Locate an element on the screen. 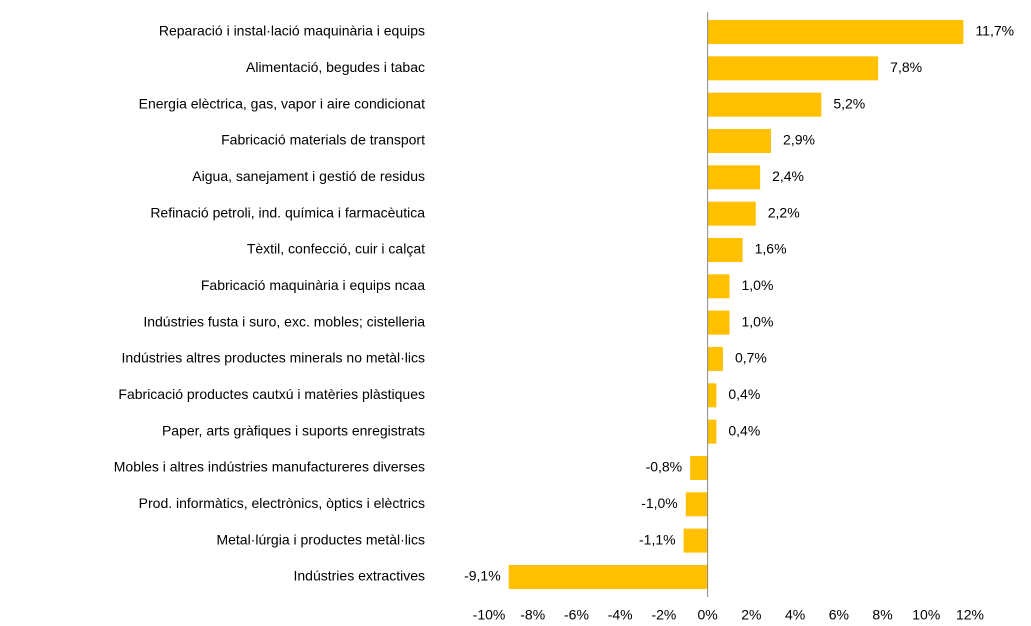 This screenshot has width=1031, height=626. value-label: 5,2% is located at coordinates (849, 103).